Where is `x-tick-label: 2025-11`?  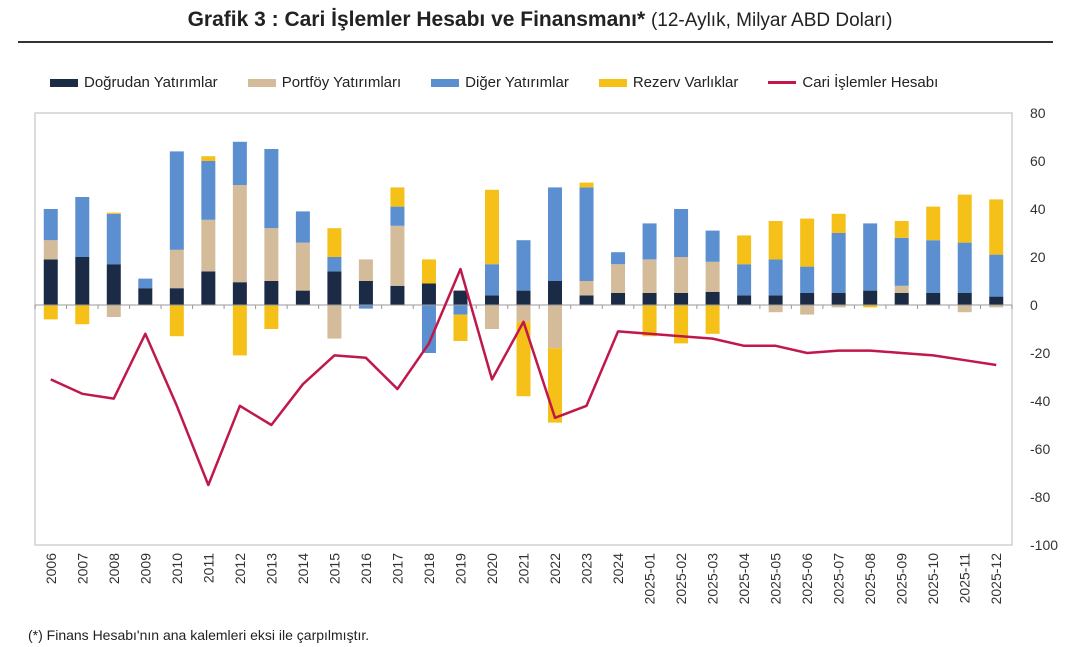 x-tick-label: 2025-11 is located at coordinates (965, 578).